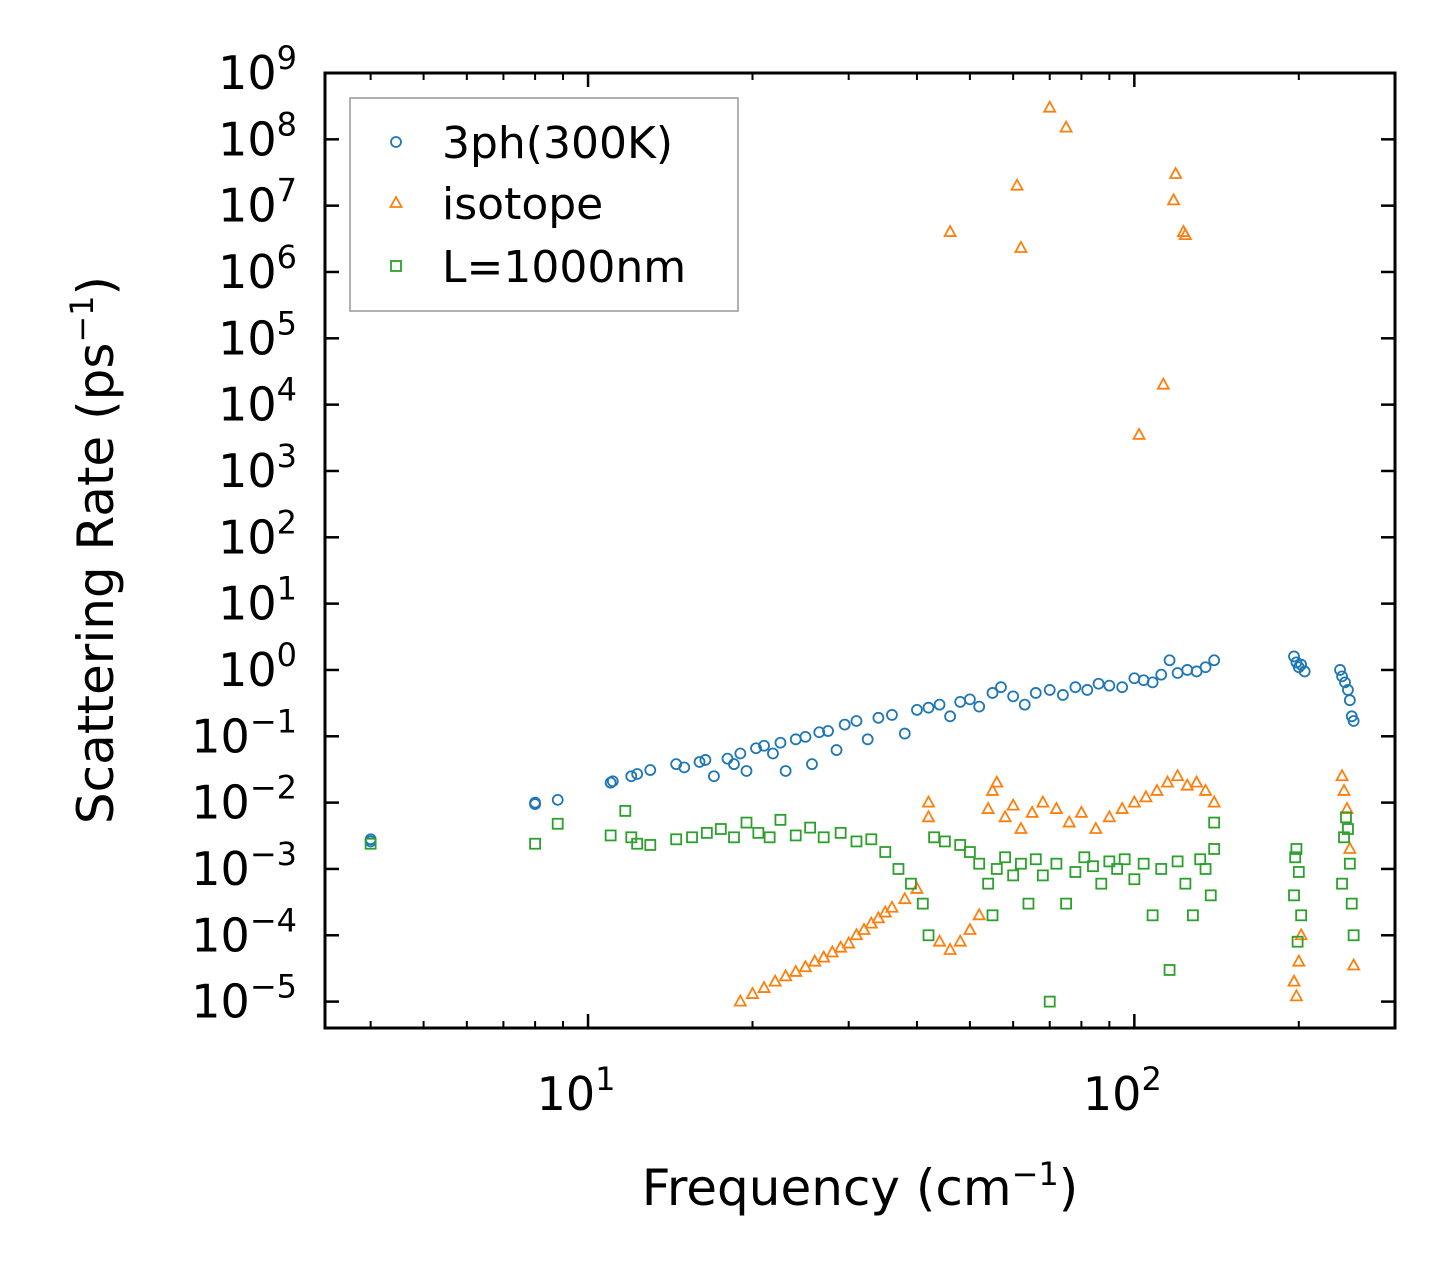 The image size is (1455, 1279). What do you see at coordinates (257, 268) in the screenshot?
I see `y-tick-label: 10⁶` at bounding box center [257, 268].